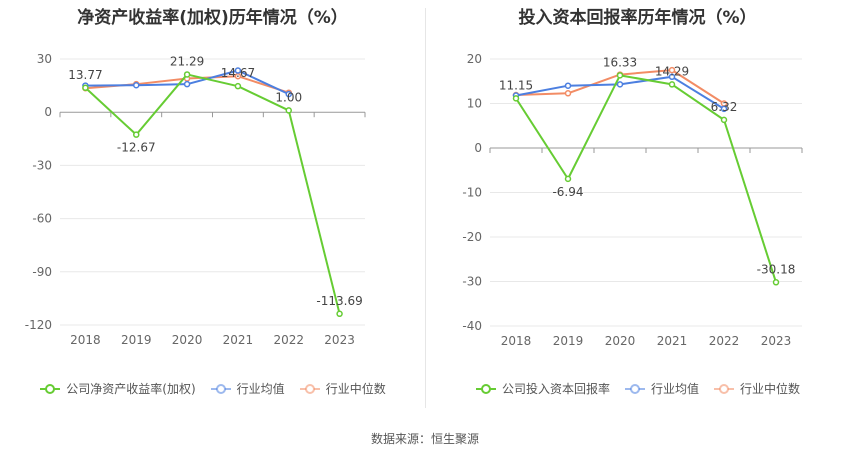  Describe the element at coordinates (42, 272) in the screenshot. I see `y-tick-label: -90` at that location.